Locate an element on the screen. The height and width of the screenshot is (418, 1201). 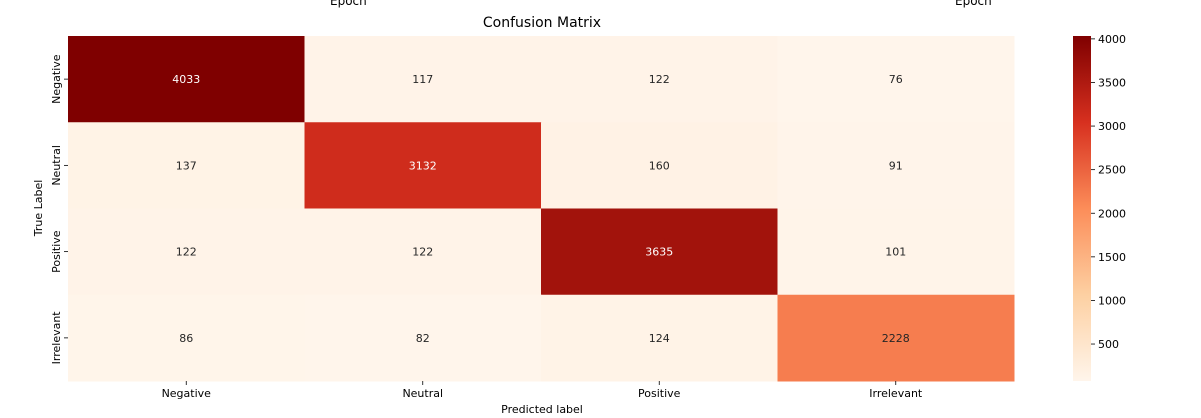
colorbar-tick-label: 2000 is located at coordinates (1112, 213).